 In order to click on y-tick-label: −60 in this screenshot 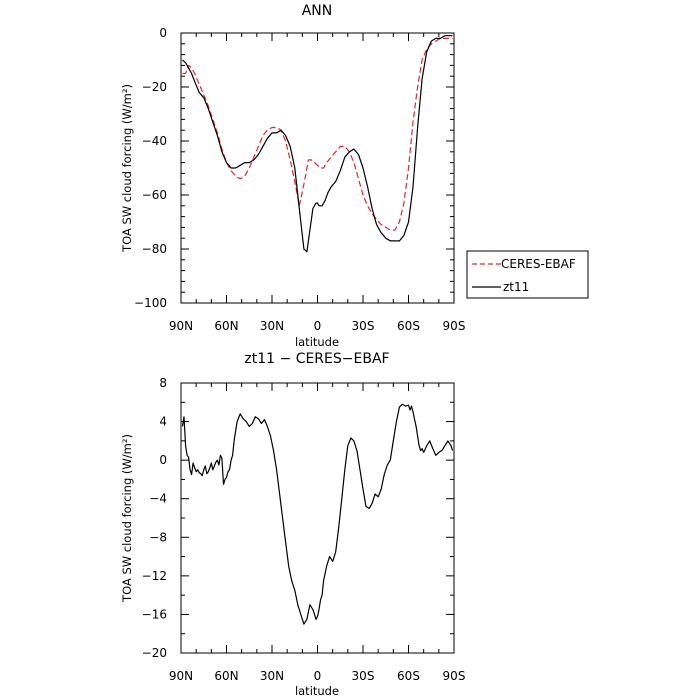, I will do `click(154, 195)`.